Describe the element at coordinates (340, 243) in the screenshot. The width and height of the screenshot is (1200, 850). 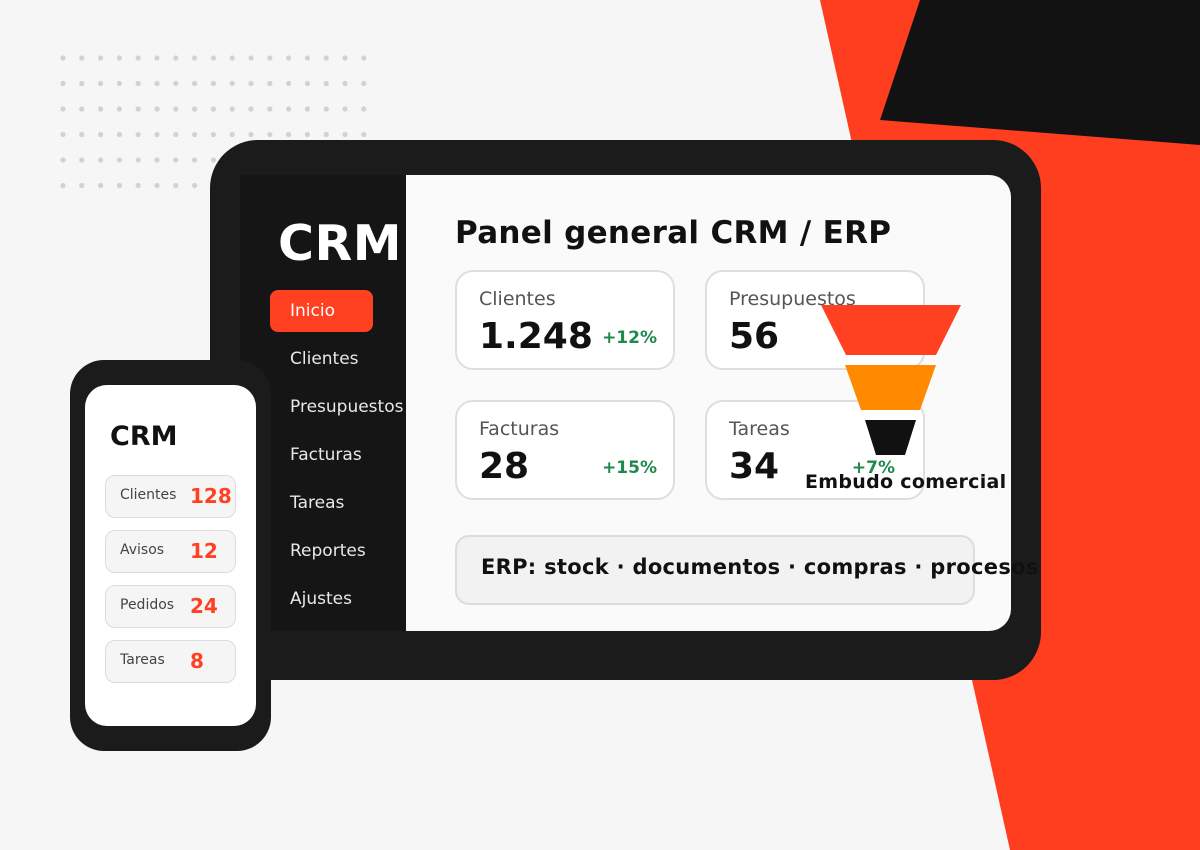
I see `sidebar-brand: CRM` at that location.